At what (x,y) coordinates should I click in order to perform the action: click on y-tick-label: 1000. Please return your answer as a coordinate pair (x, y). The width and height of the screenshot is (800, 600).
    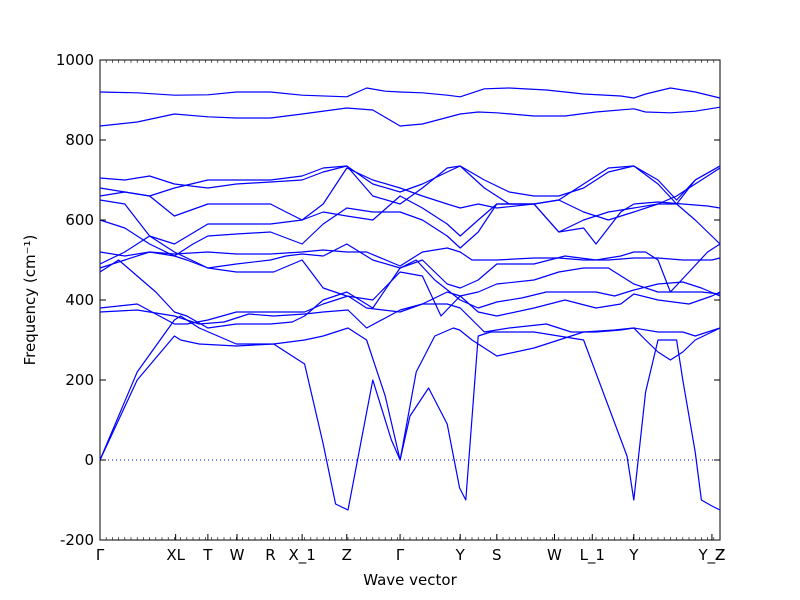
    Looking at the image, I should click on (75, 60).